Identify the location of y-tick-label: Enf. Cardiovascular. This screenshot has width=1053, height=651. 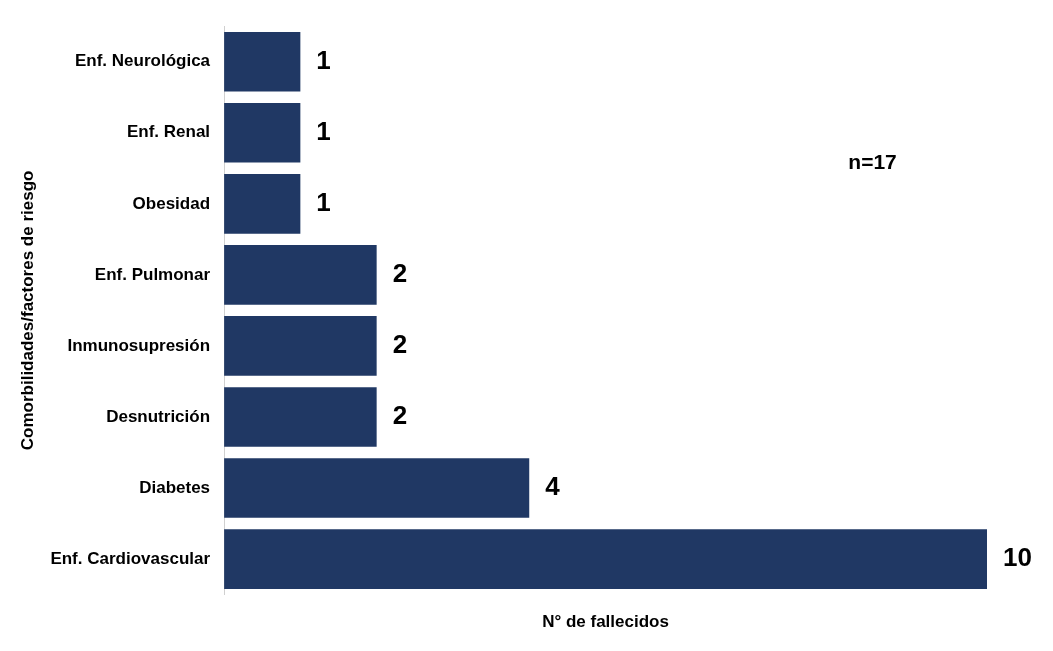
(130, 558).